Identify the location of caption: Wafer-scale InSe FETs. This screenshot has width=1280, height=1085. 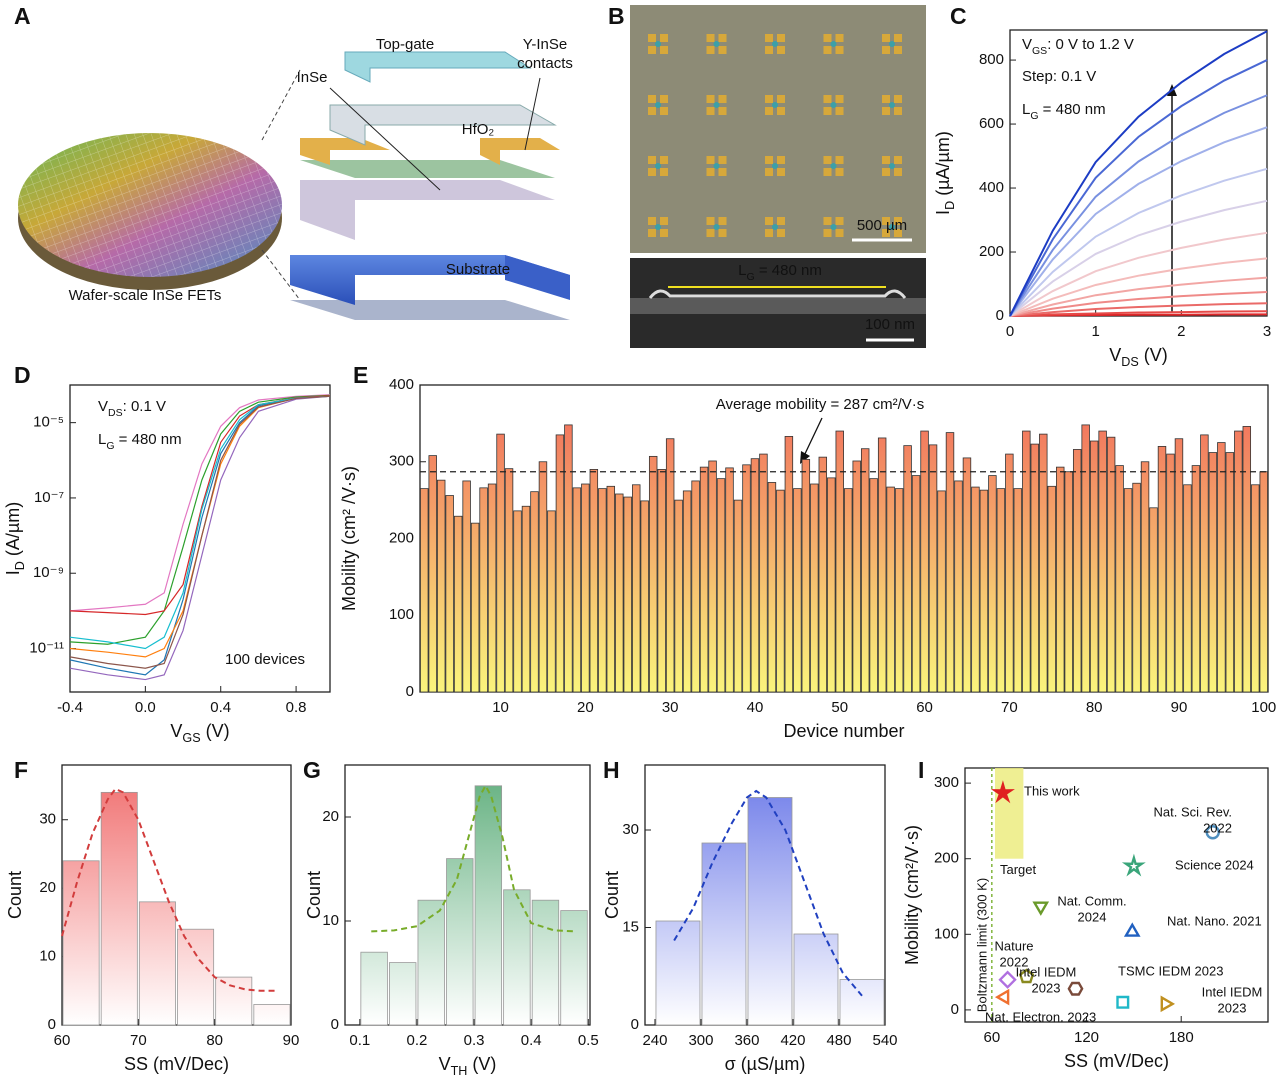
(145, 295).